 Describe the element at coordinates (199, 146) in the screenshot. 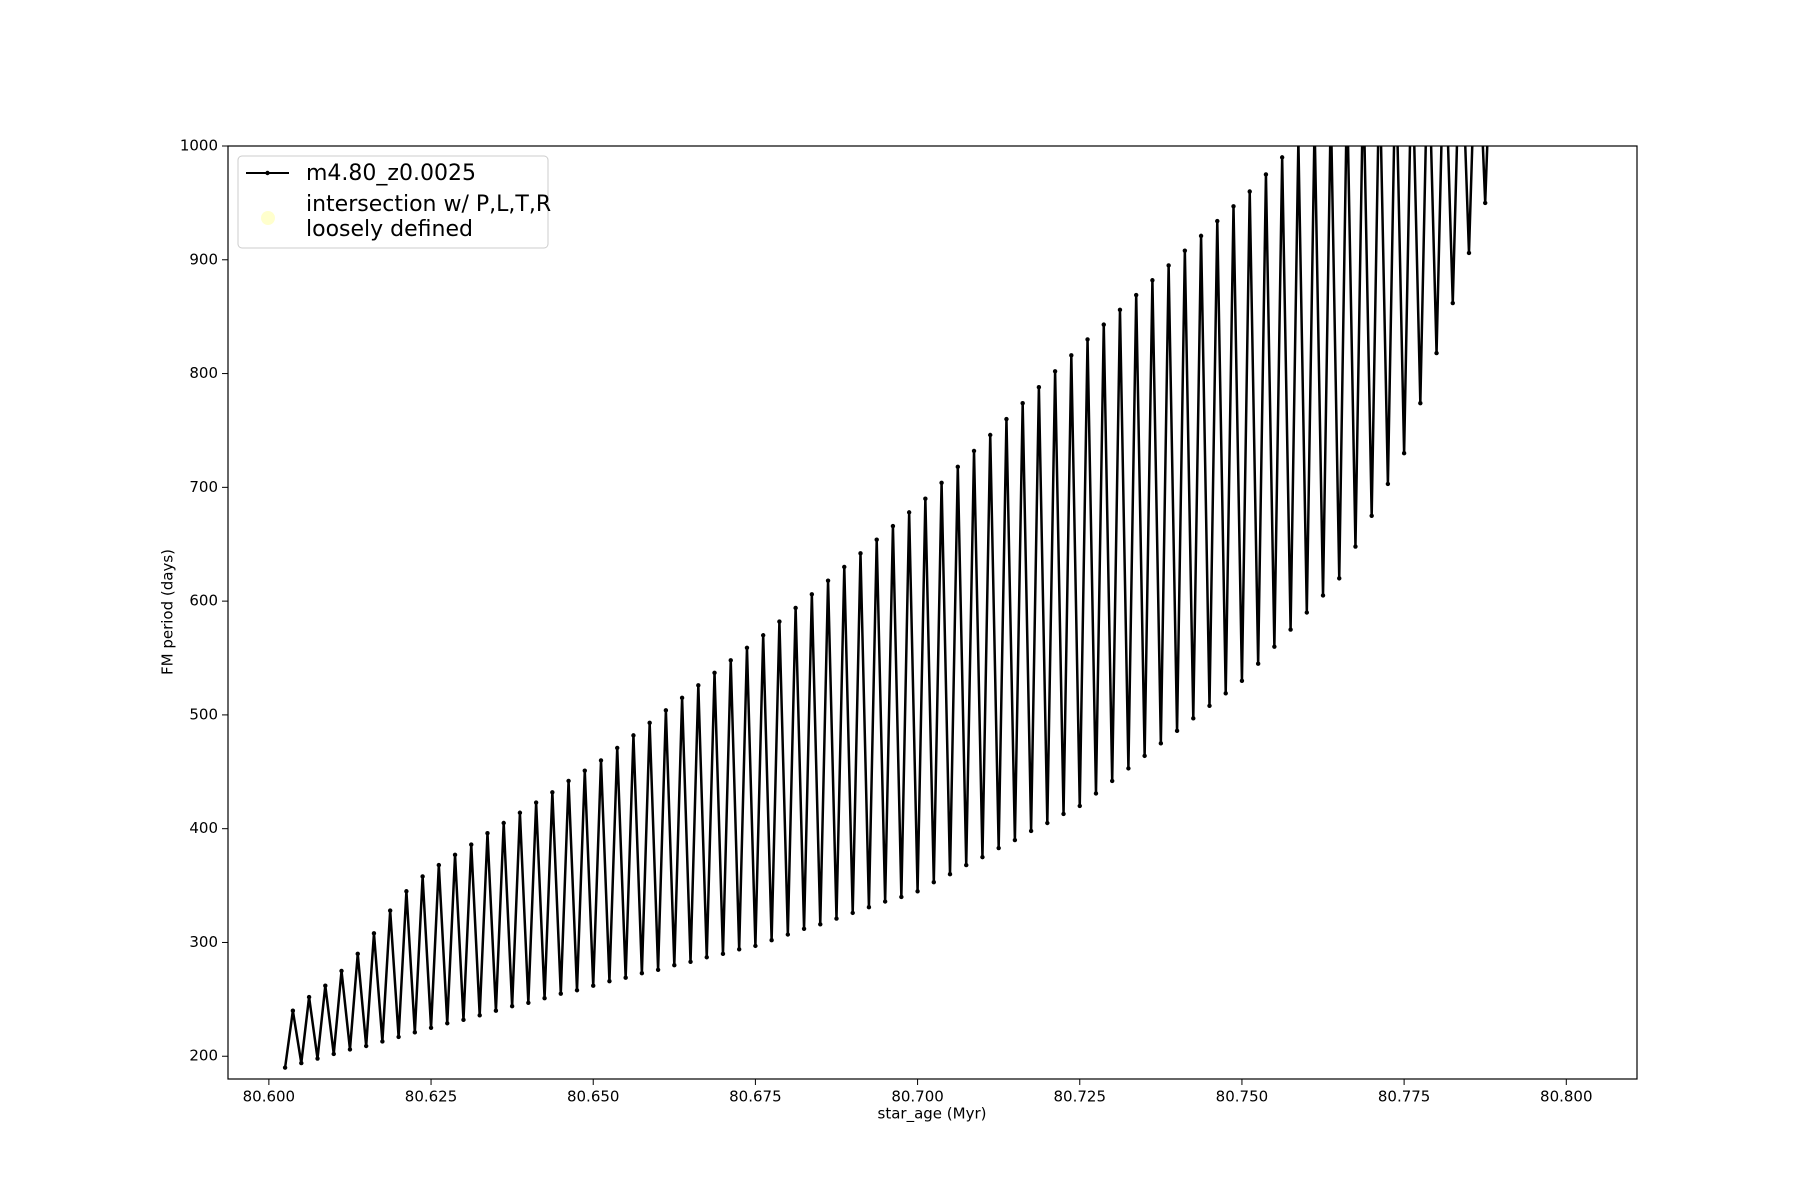

I see `y-tick-label: 1000` at that location.